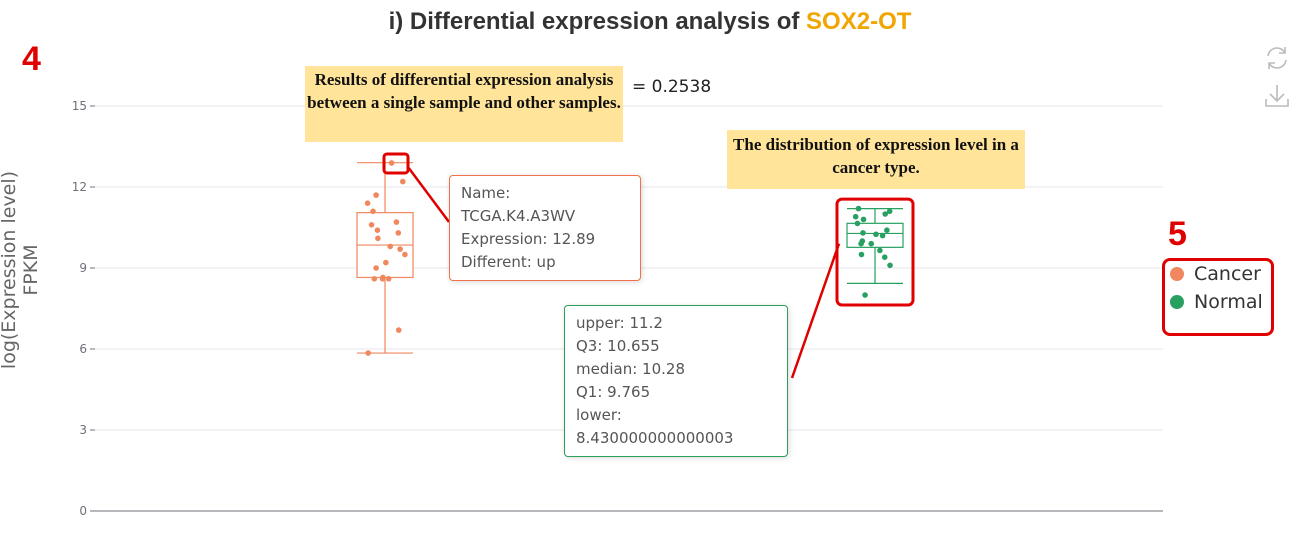  I want to click on legend: Cancer Normal, so click(1216, 291).